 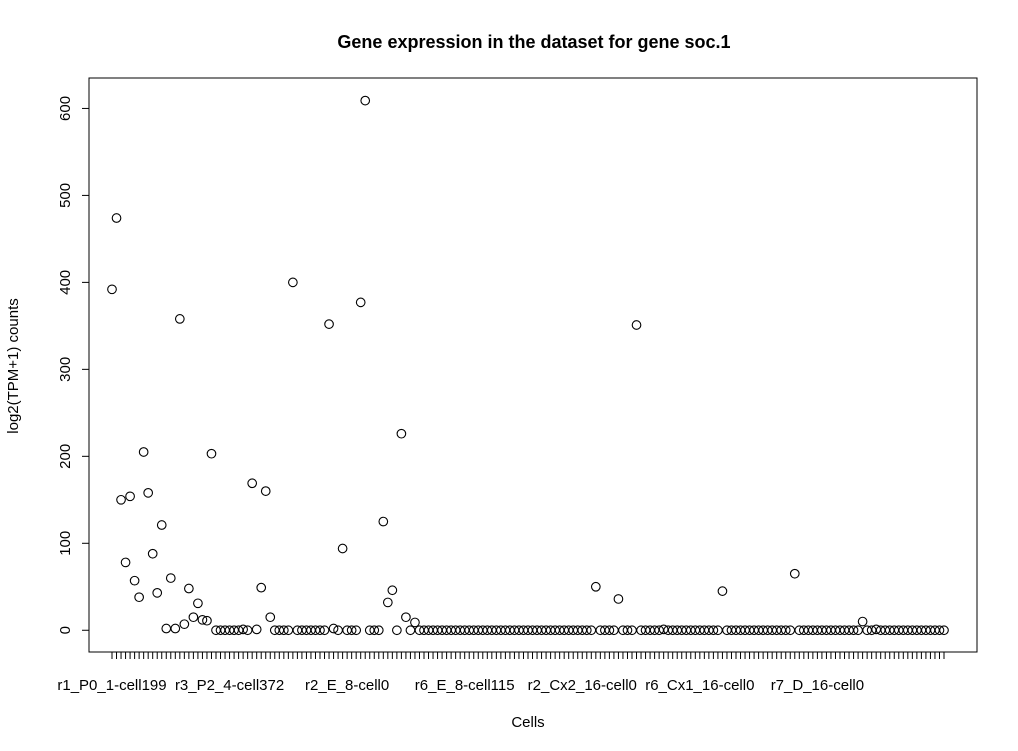 I want to click on x-tick-label: r1_P0_1-cell199, so click(x=111, y=685).